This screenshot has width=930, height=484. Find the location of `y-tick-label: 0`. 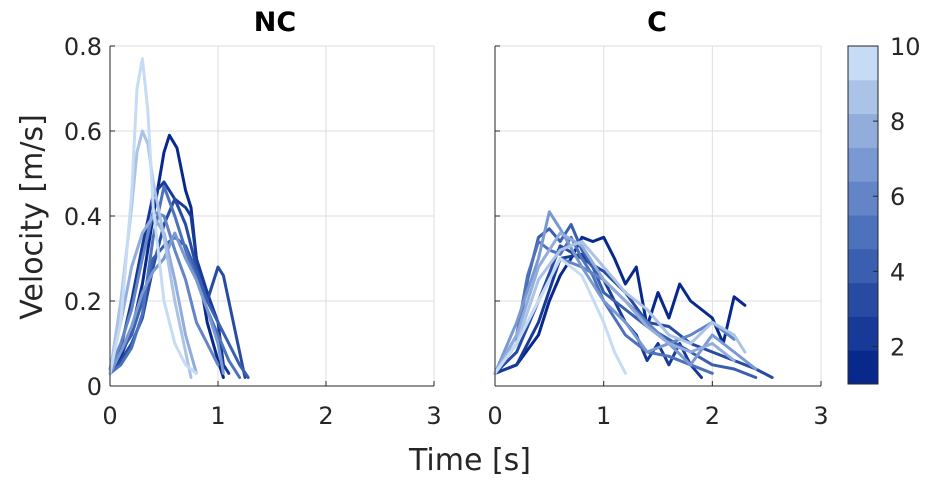

y-tick-label: 0 is located at coordinates (94, 387).